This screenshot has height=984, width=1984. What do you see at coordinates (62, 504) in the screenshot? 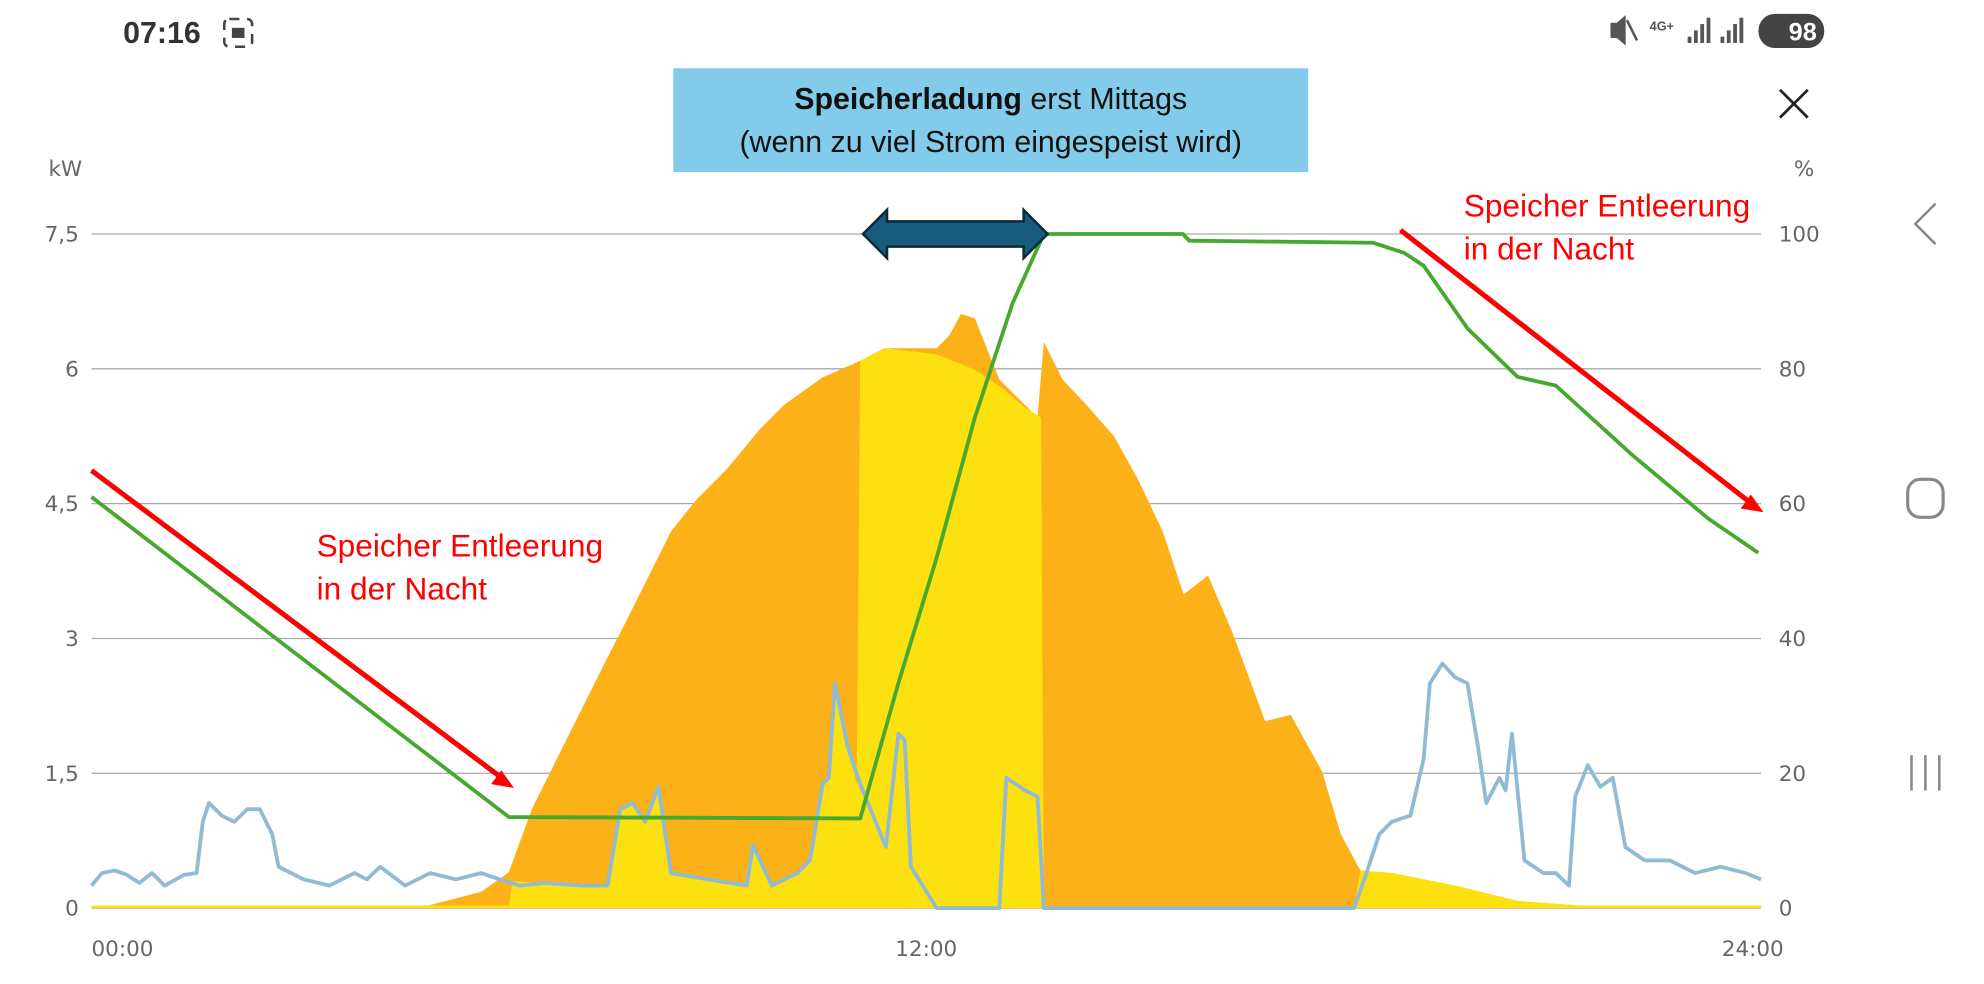
I see `y-left-tick: 4,5` at bounding box center [62, 504].